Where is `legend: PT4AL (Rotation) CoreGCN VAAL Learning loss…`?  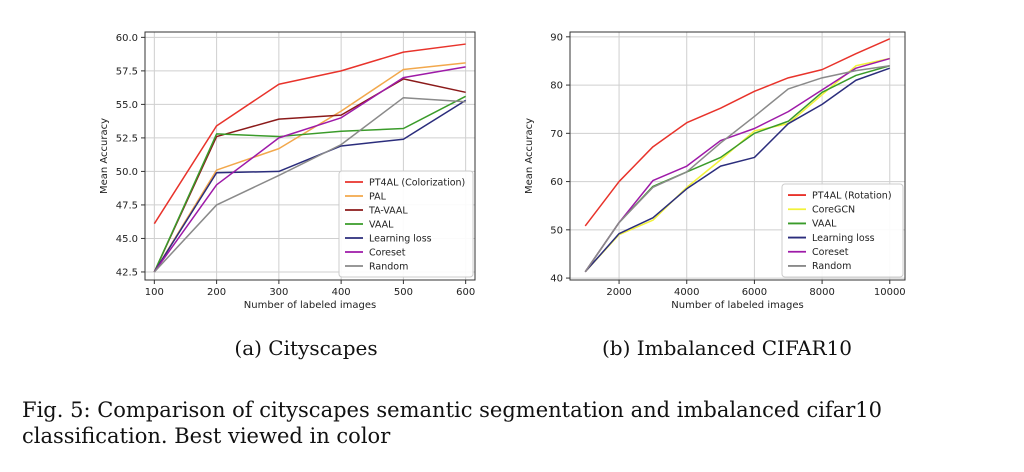 legend: PT4AL (Rotation) CoreGCN VAAL Learning loss… is located at coordinates (842, 230).